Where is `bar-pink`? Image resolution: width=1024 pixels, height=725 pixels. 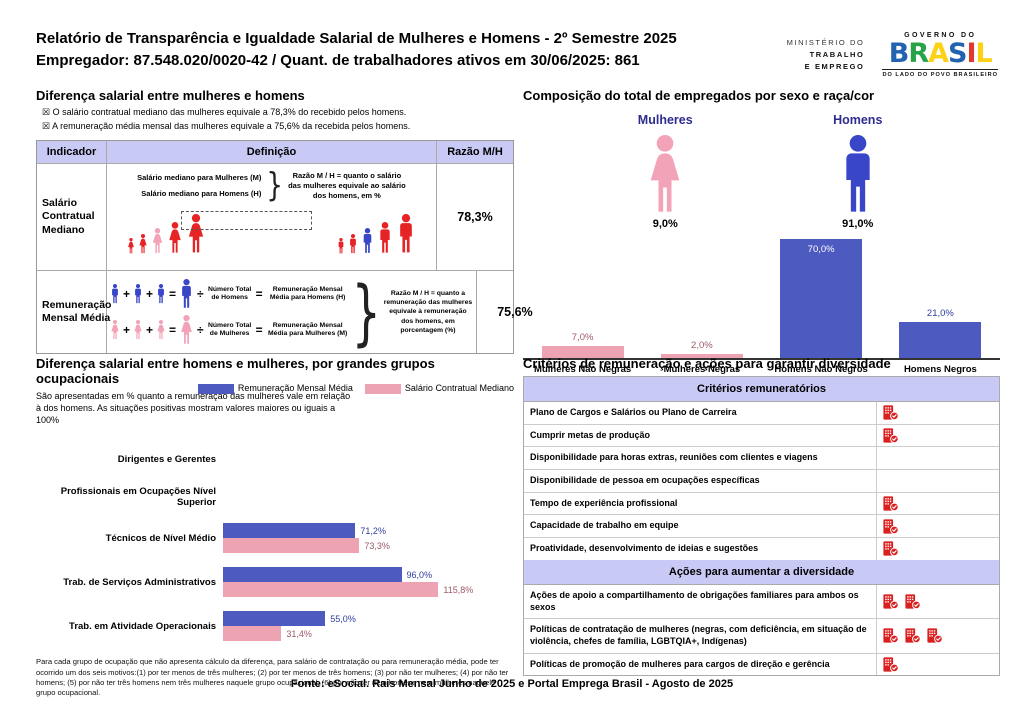 bar-pink is located at coordinates (331, 590).